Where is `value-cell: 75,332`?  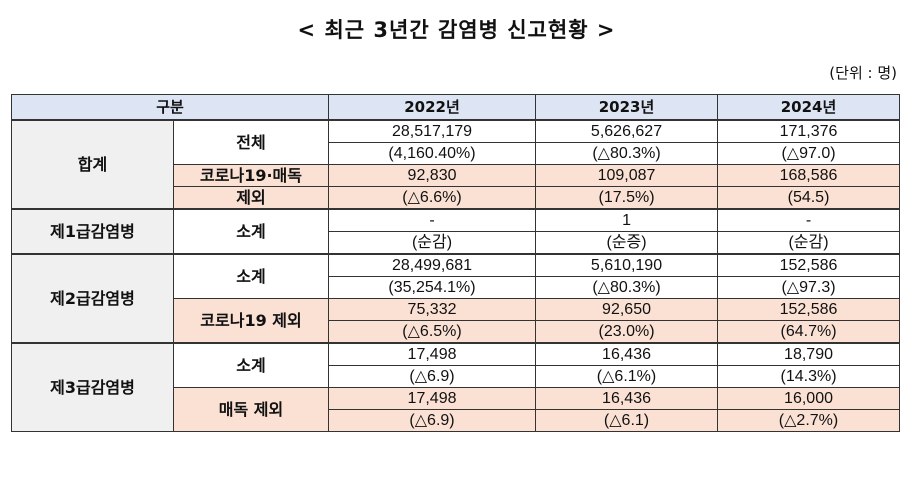 value-cell: 75,332 is located at coordinates (432, 309).